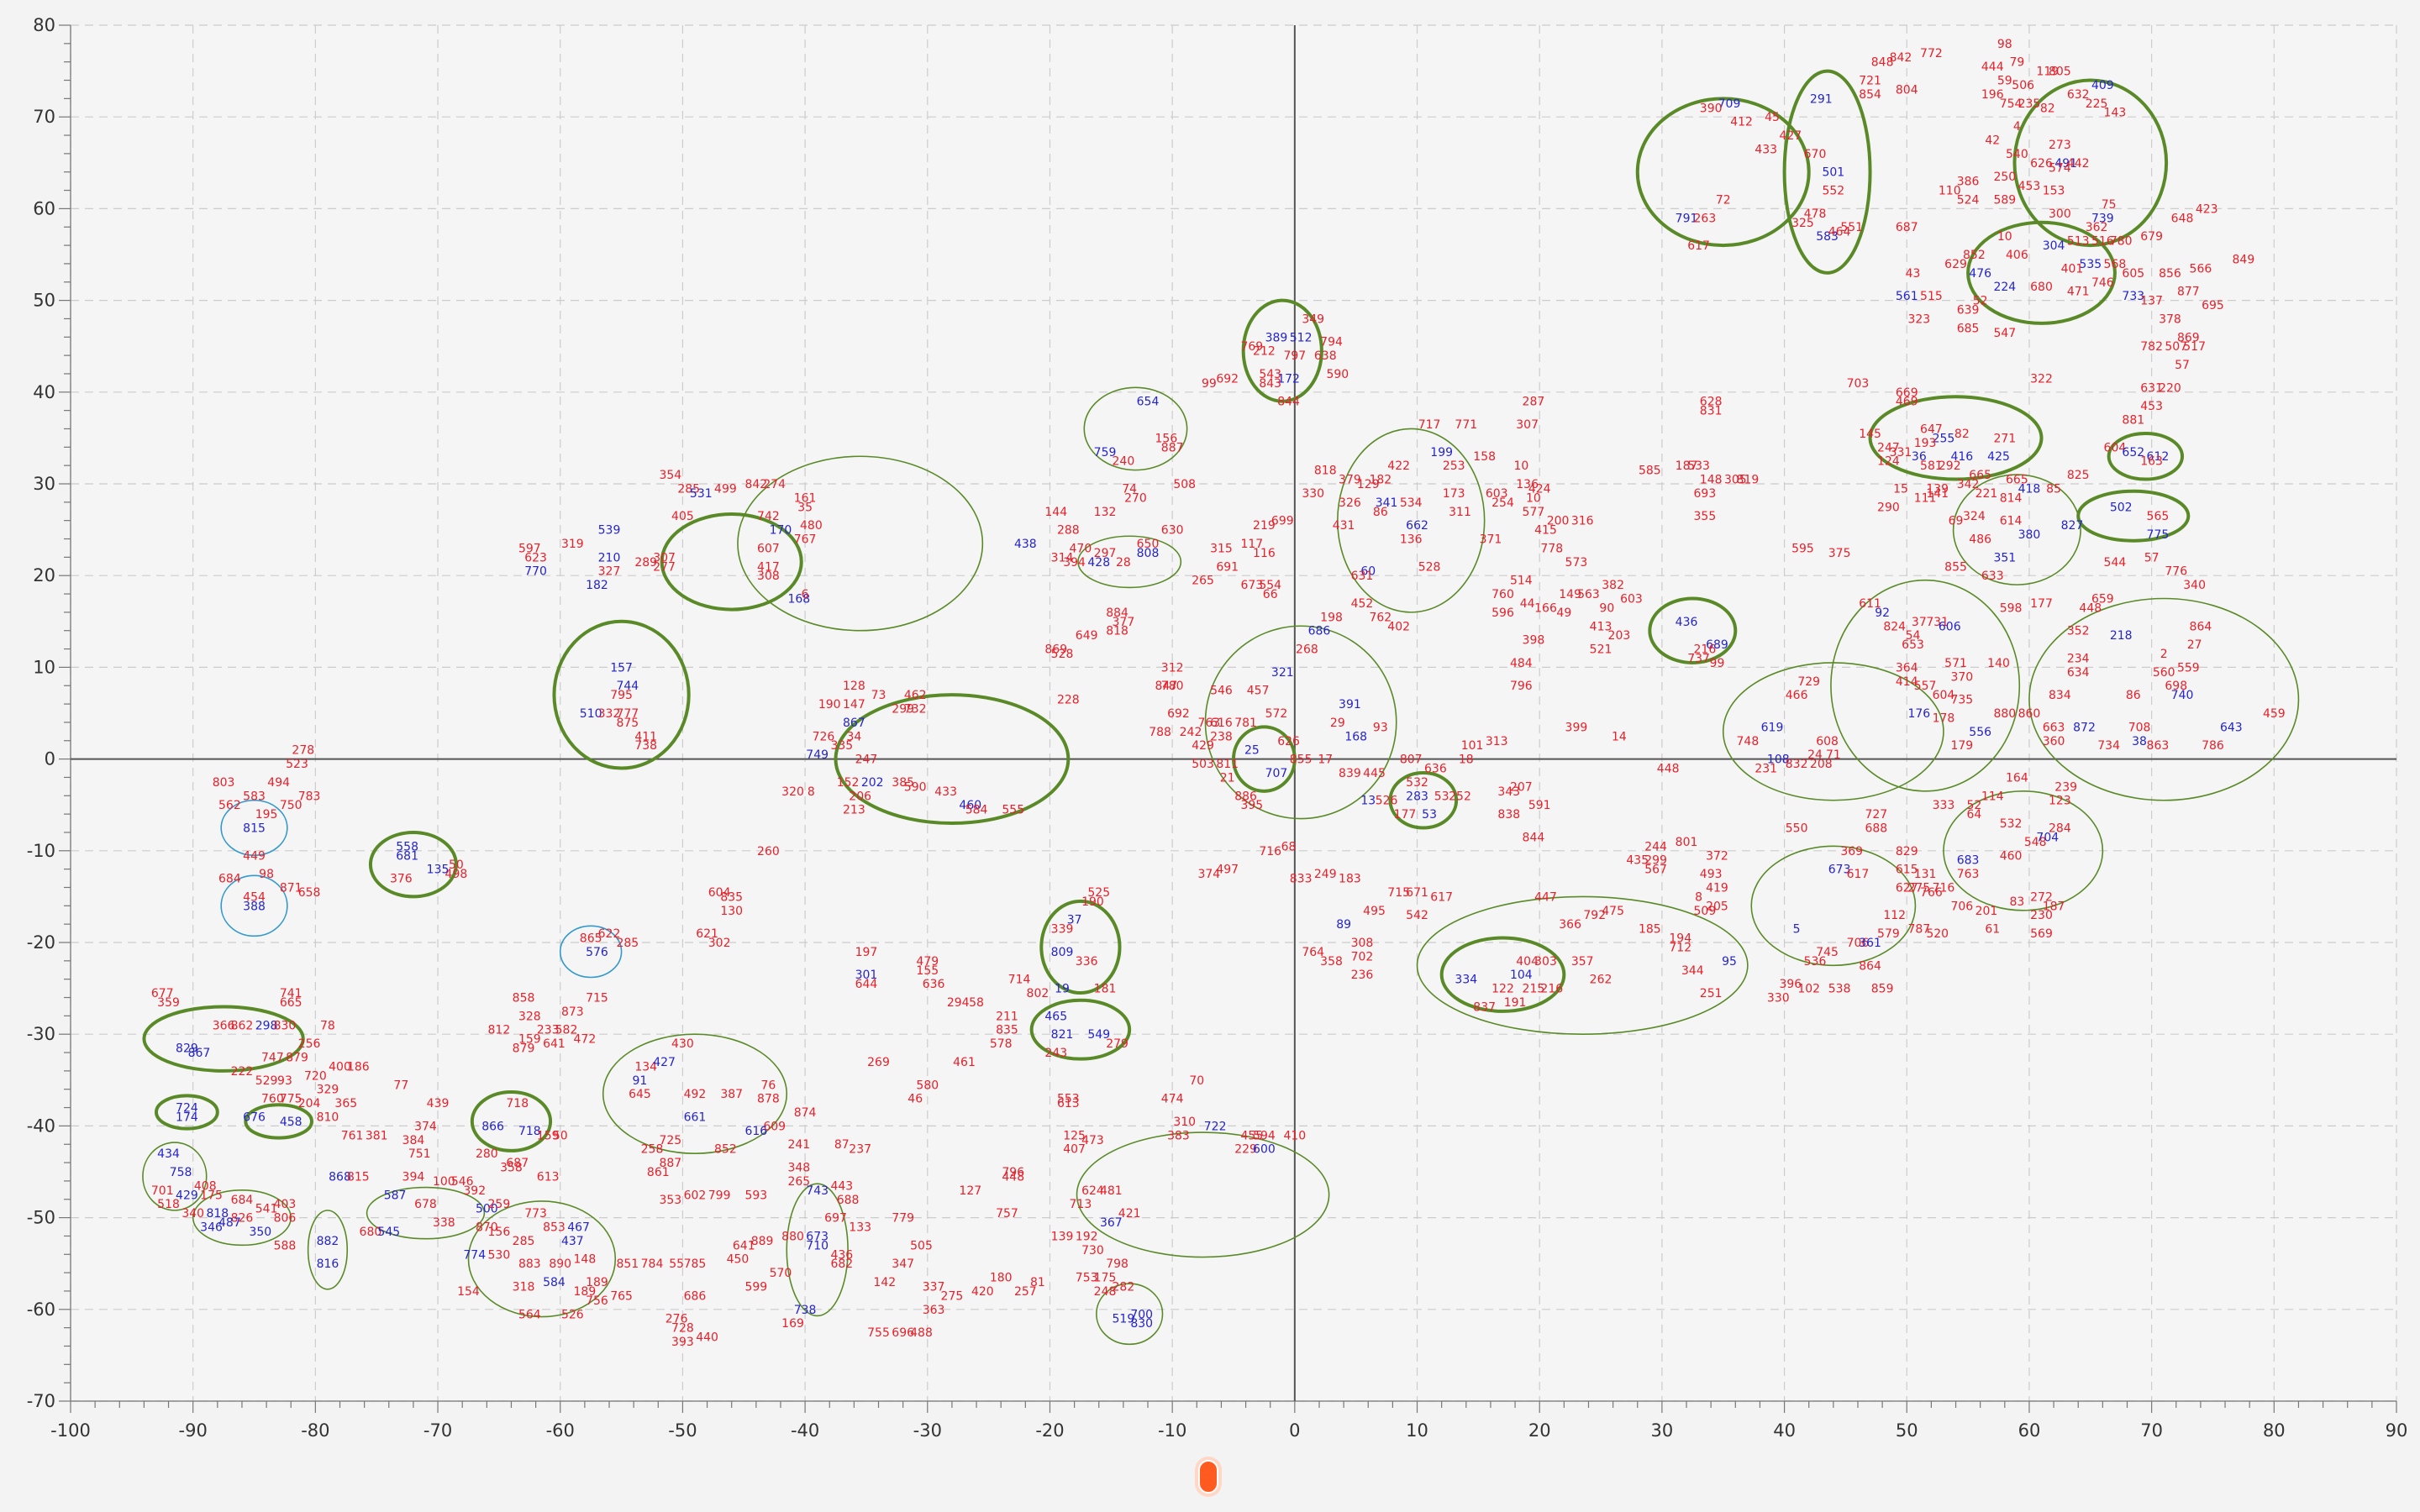 This screenshot has width=2420, height=1512. I want to click on data-point-label: 621, so click(707, 934).